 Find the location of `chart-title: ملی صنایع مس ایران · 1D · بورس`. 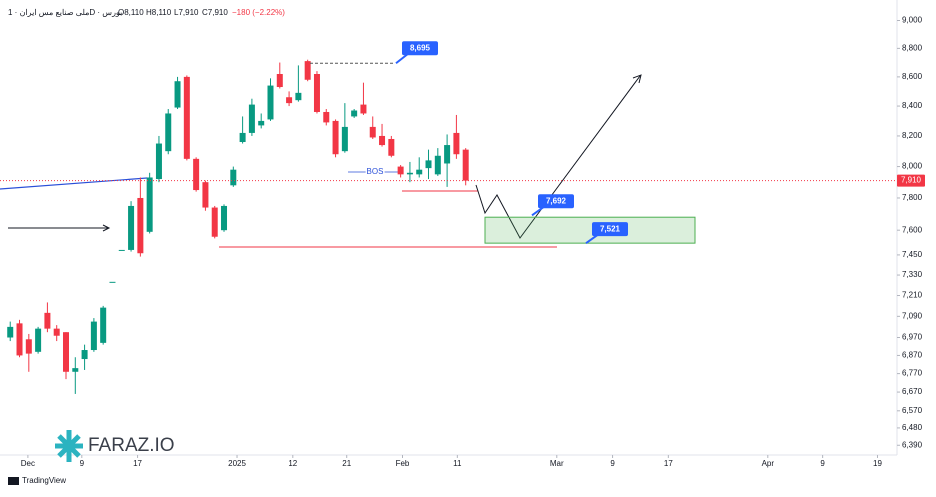

chart-title: ملی صنایع مس ایران · 1D · بورس is located at coordinates (65, 12).